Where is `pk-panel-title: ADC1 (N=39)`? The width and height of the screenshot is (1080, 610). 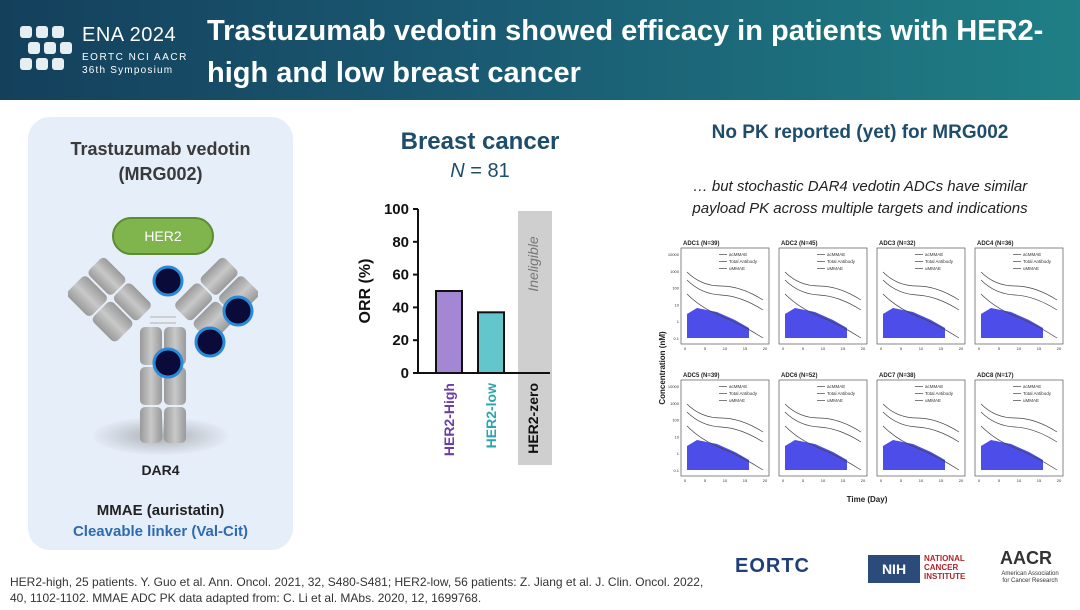 pk-panel-title: ADC1 (N=39) is located at coordinates (701, 244).